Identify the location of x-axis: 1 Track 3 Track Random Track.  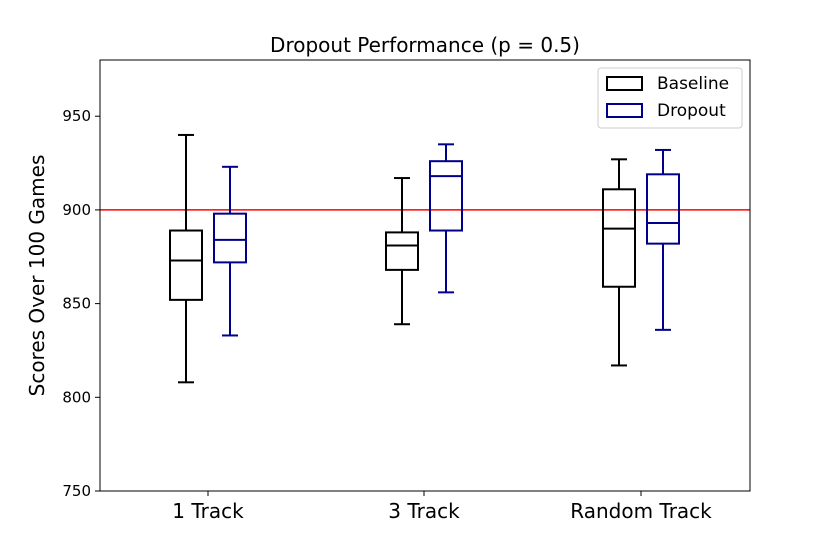
(442, 507).